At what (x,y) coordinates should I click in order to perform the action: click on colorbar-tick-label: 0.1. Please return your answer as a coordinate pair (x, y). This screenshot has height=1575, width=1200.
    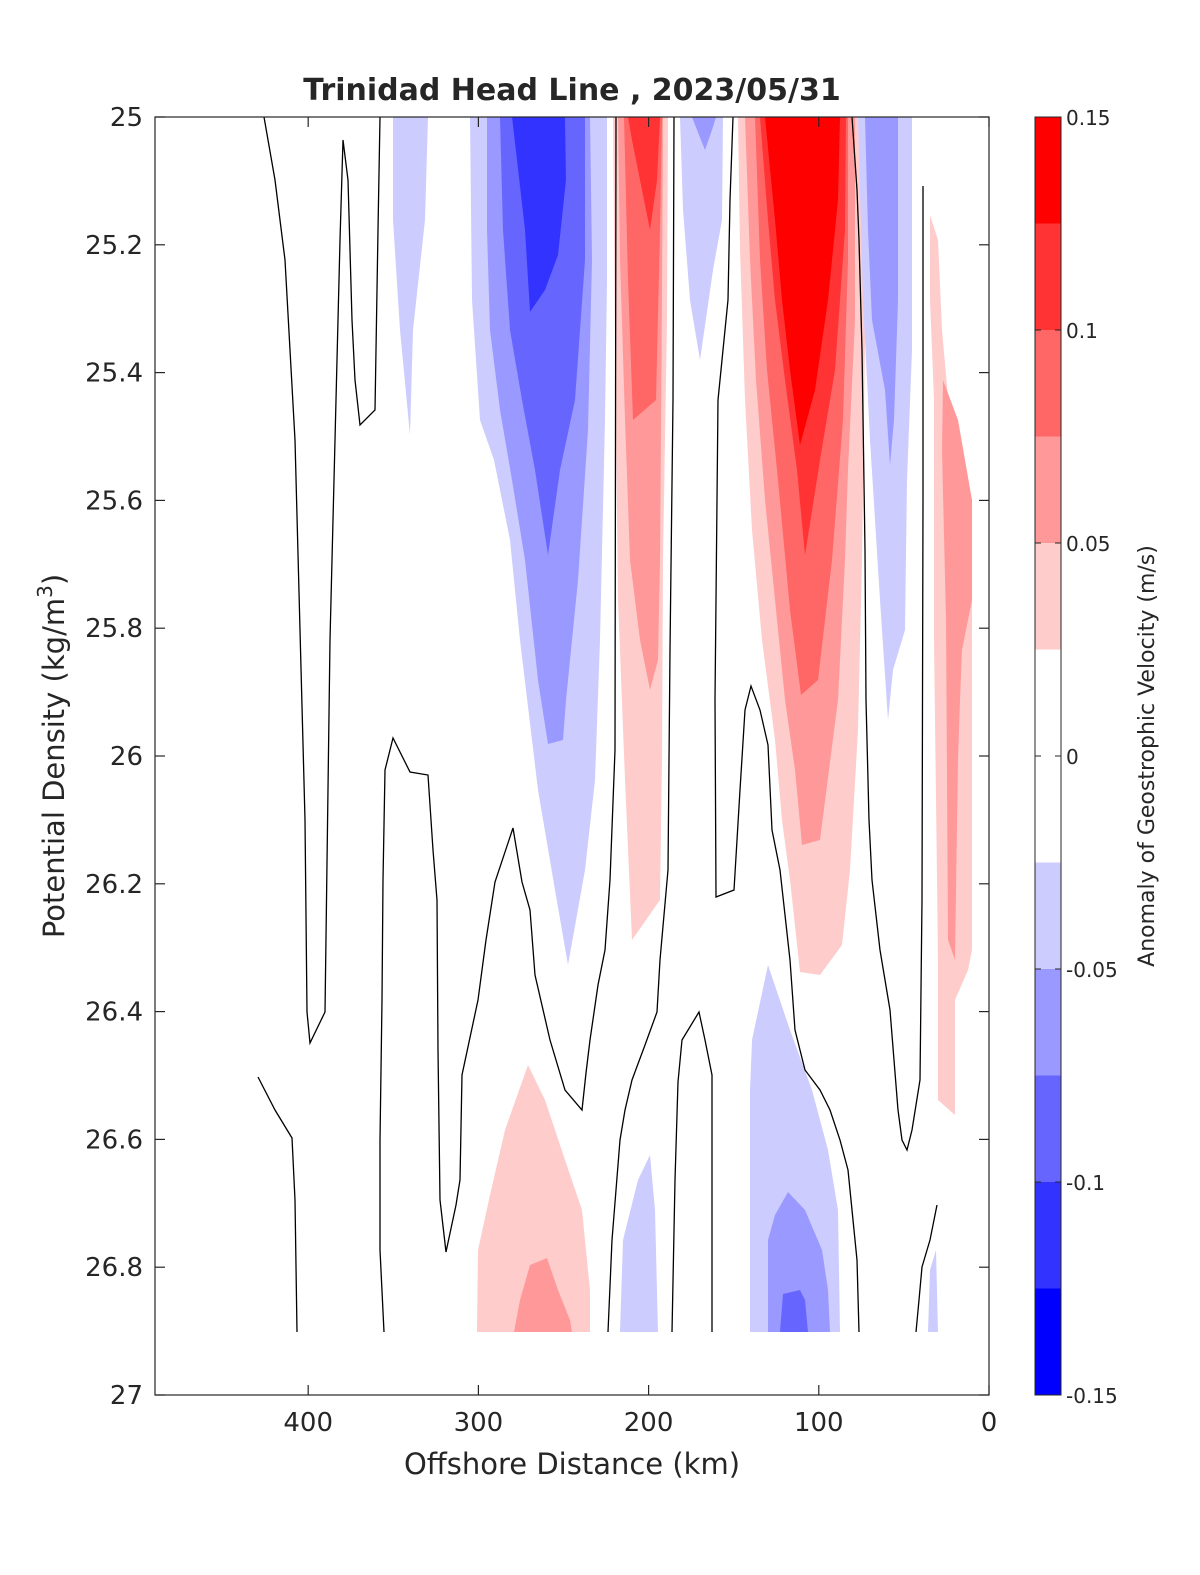
    Looking at the image, I should click on (1082, 331).